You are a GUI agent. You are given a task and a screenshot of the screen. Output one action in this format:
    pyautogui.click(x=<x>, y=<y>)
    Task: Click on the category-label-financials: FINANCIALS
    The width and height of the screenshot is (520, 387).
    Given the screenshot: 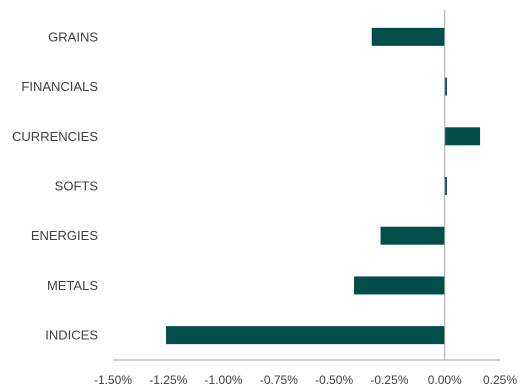 What is the action you would take?
    pyautogui.click(x=59, y=86)
    